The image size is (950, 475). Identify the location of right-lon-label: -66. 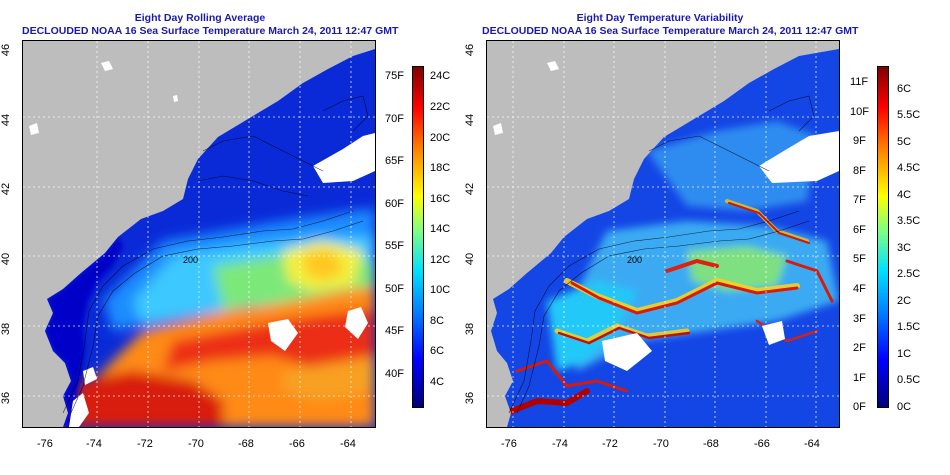
(762, 444).